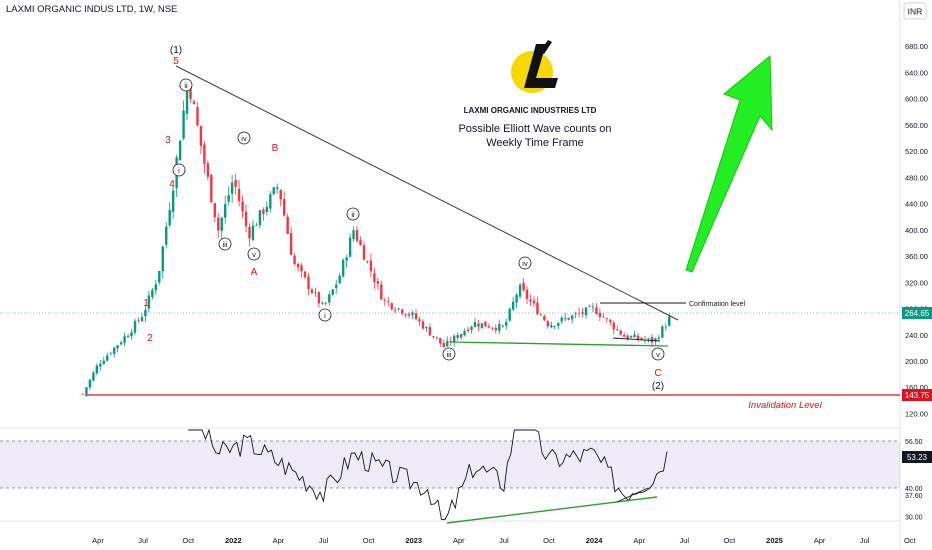  What do you see at coordinates (916, 125) in the screenshot?
I see `price-tick-label: 560.00` at bounding box center [916, 125].